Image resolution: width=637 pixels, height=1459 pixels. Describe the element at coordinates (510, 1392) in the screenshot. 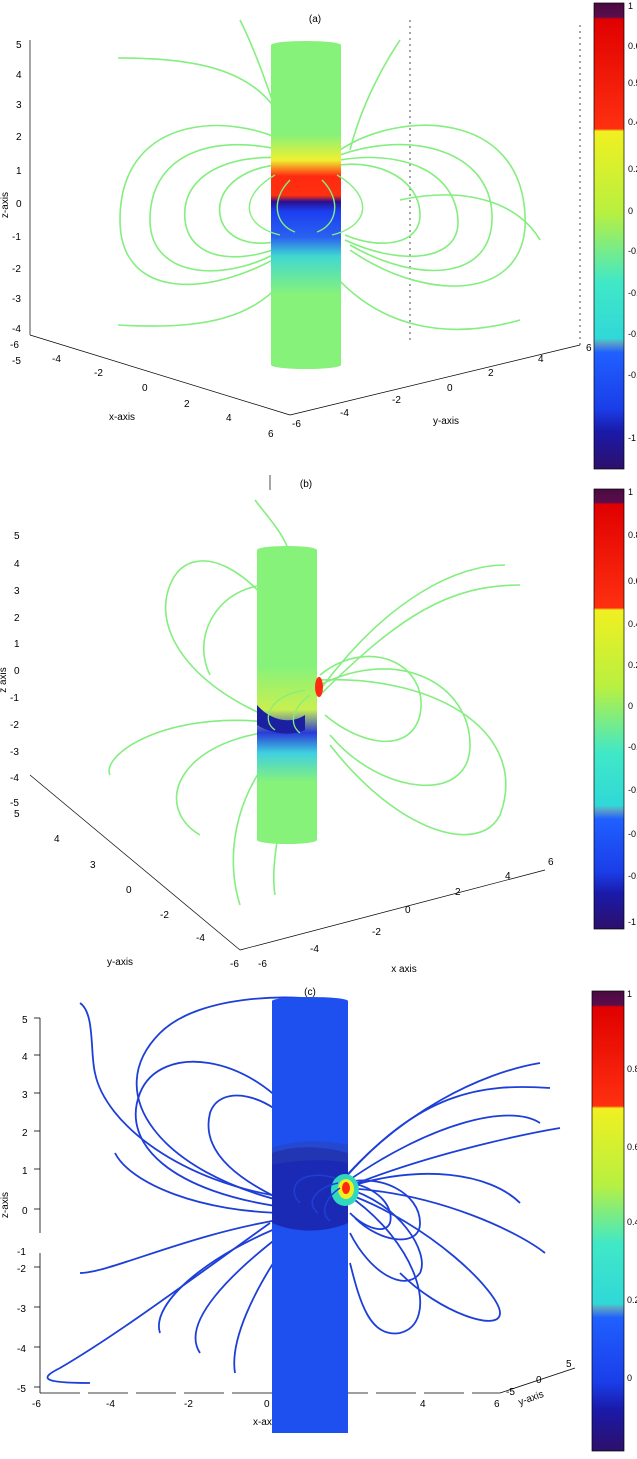

I see `y-tick: -5` at that location.